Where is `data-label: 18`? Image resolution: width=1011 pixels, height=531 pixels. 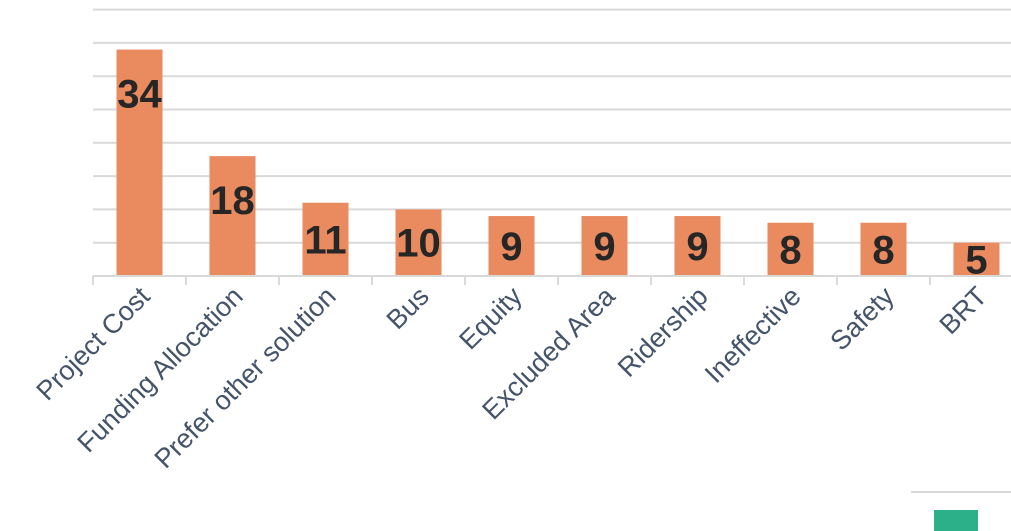 data-label: 18 is located at coordinates (232, 201).